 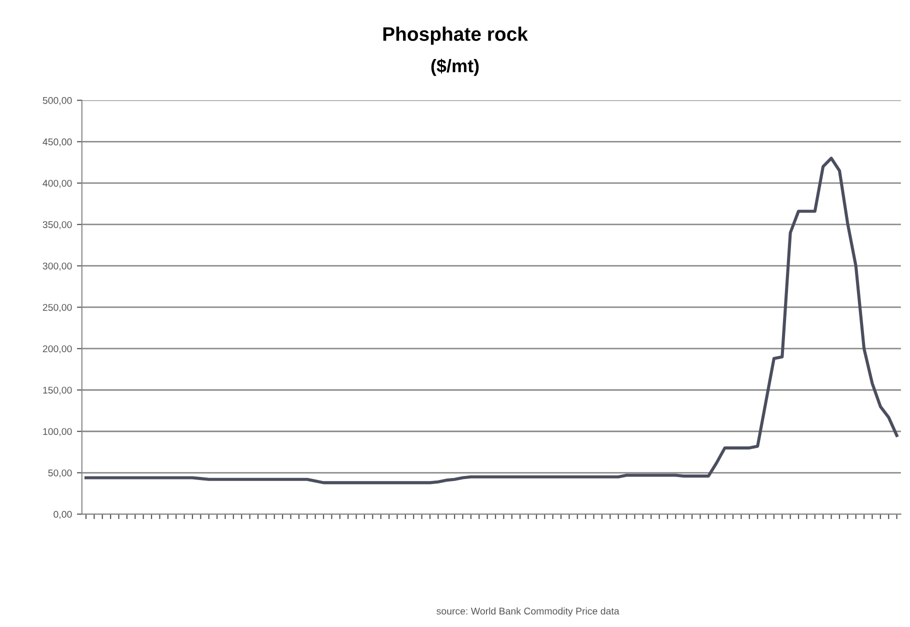 I want to click on chart-title: Phosphate rock, so click(x=455, y=35).